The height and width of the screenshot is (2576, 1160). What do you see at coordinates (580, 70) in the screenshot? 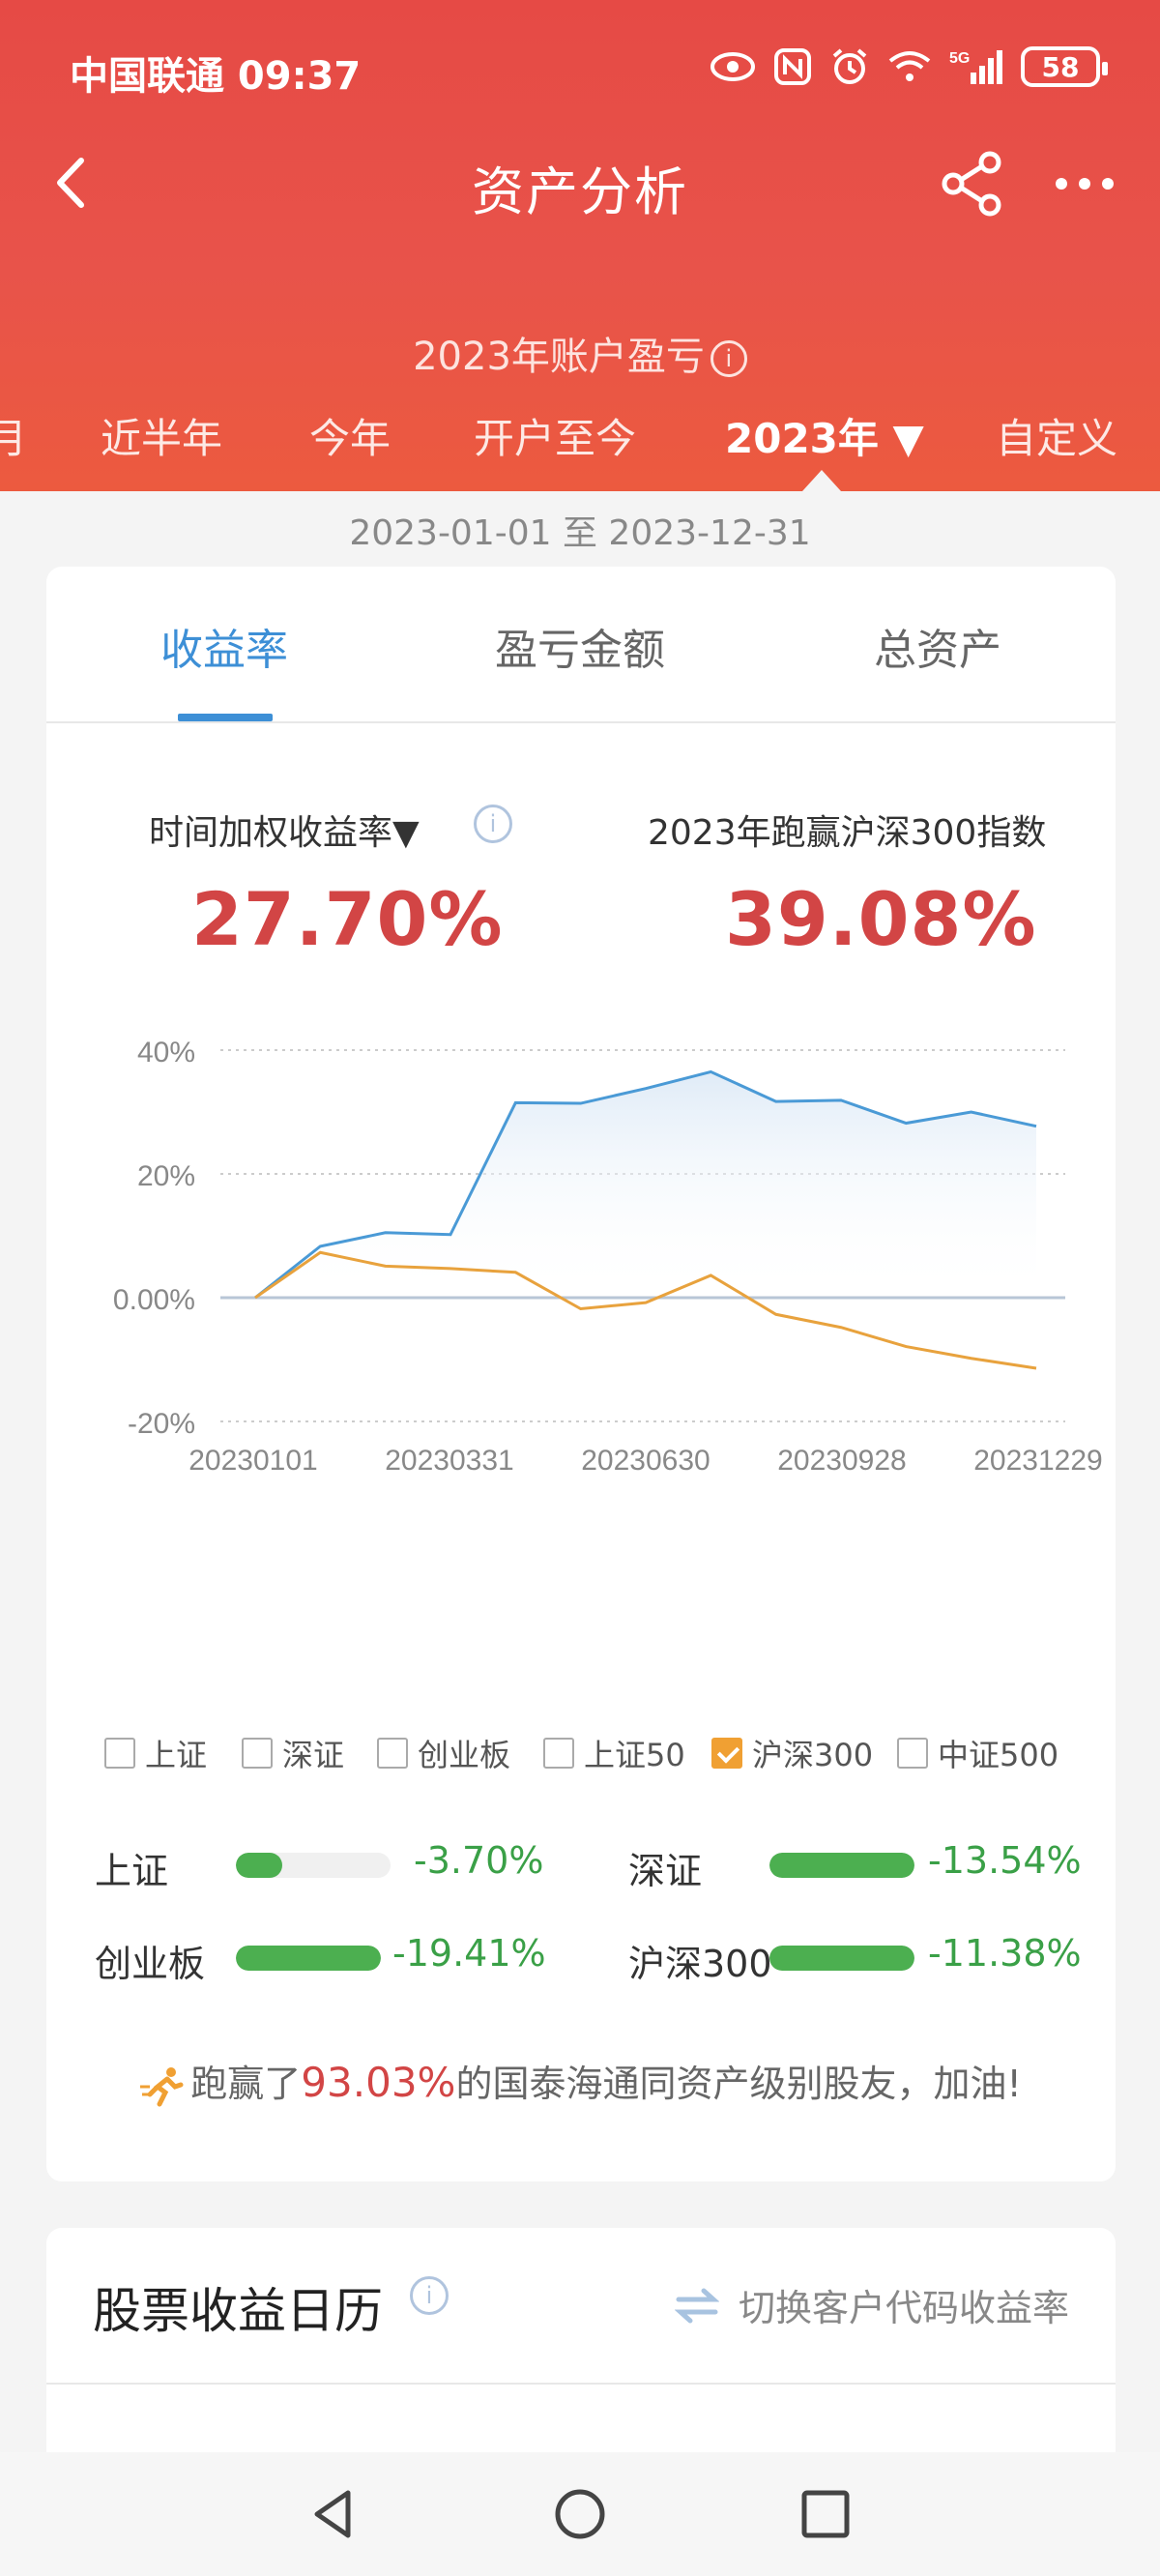
I see `status-bar: 中国联通 09:37 5G 58` at bounding box center [580, 70].